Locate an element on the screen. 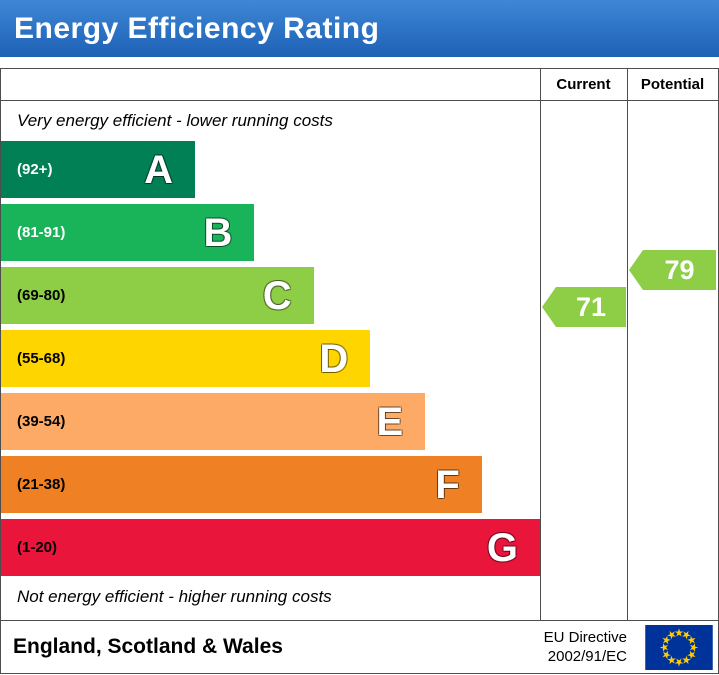 The height and width of the screenshot is (675, 719). band-range: (92+) is located at coordinates (35, 169).